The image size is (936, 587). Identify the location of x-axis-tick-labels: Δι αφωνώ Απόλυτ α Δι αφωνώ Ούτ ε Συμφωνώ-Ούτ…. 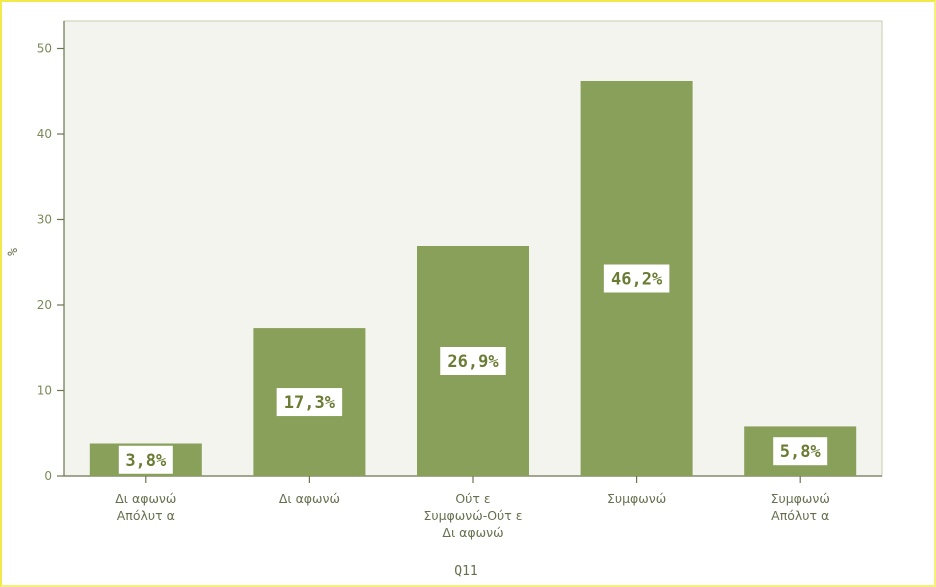
(472, 515).